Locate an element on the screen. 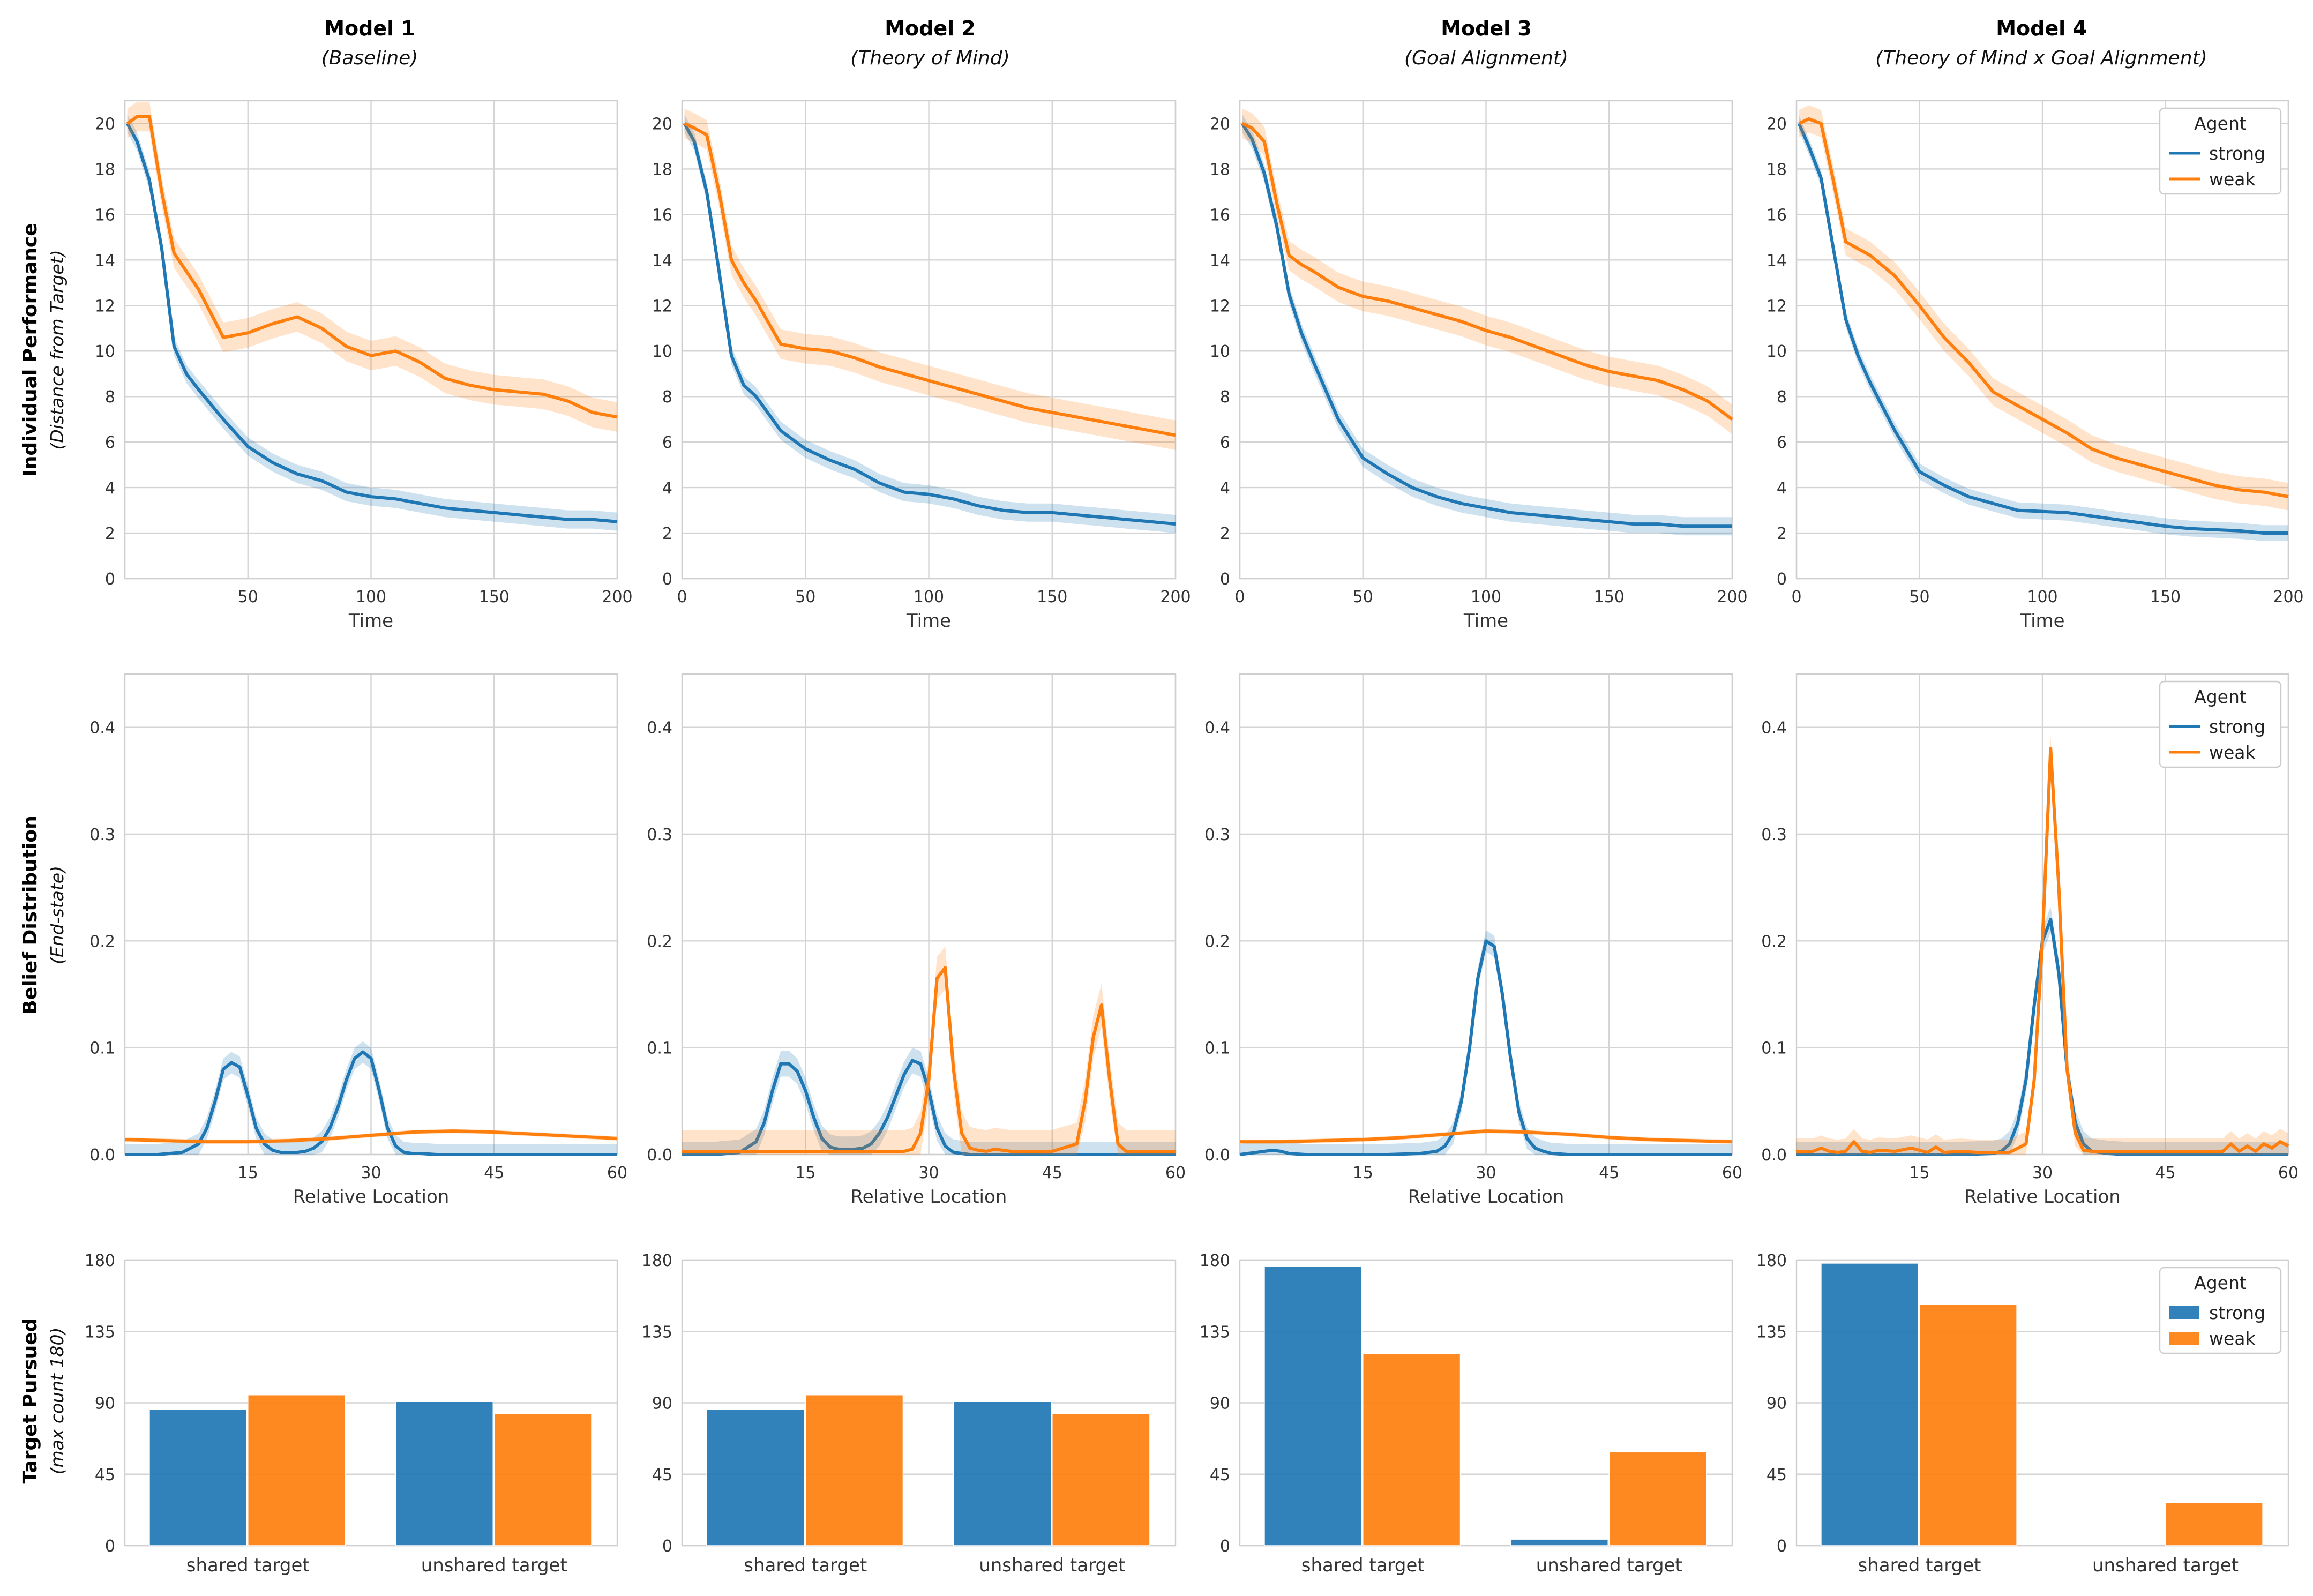  y-tick-label: 45 is located at coordinates (662, 1476).